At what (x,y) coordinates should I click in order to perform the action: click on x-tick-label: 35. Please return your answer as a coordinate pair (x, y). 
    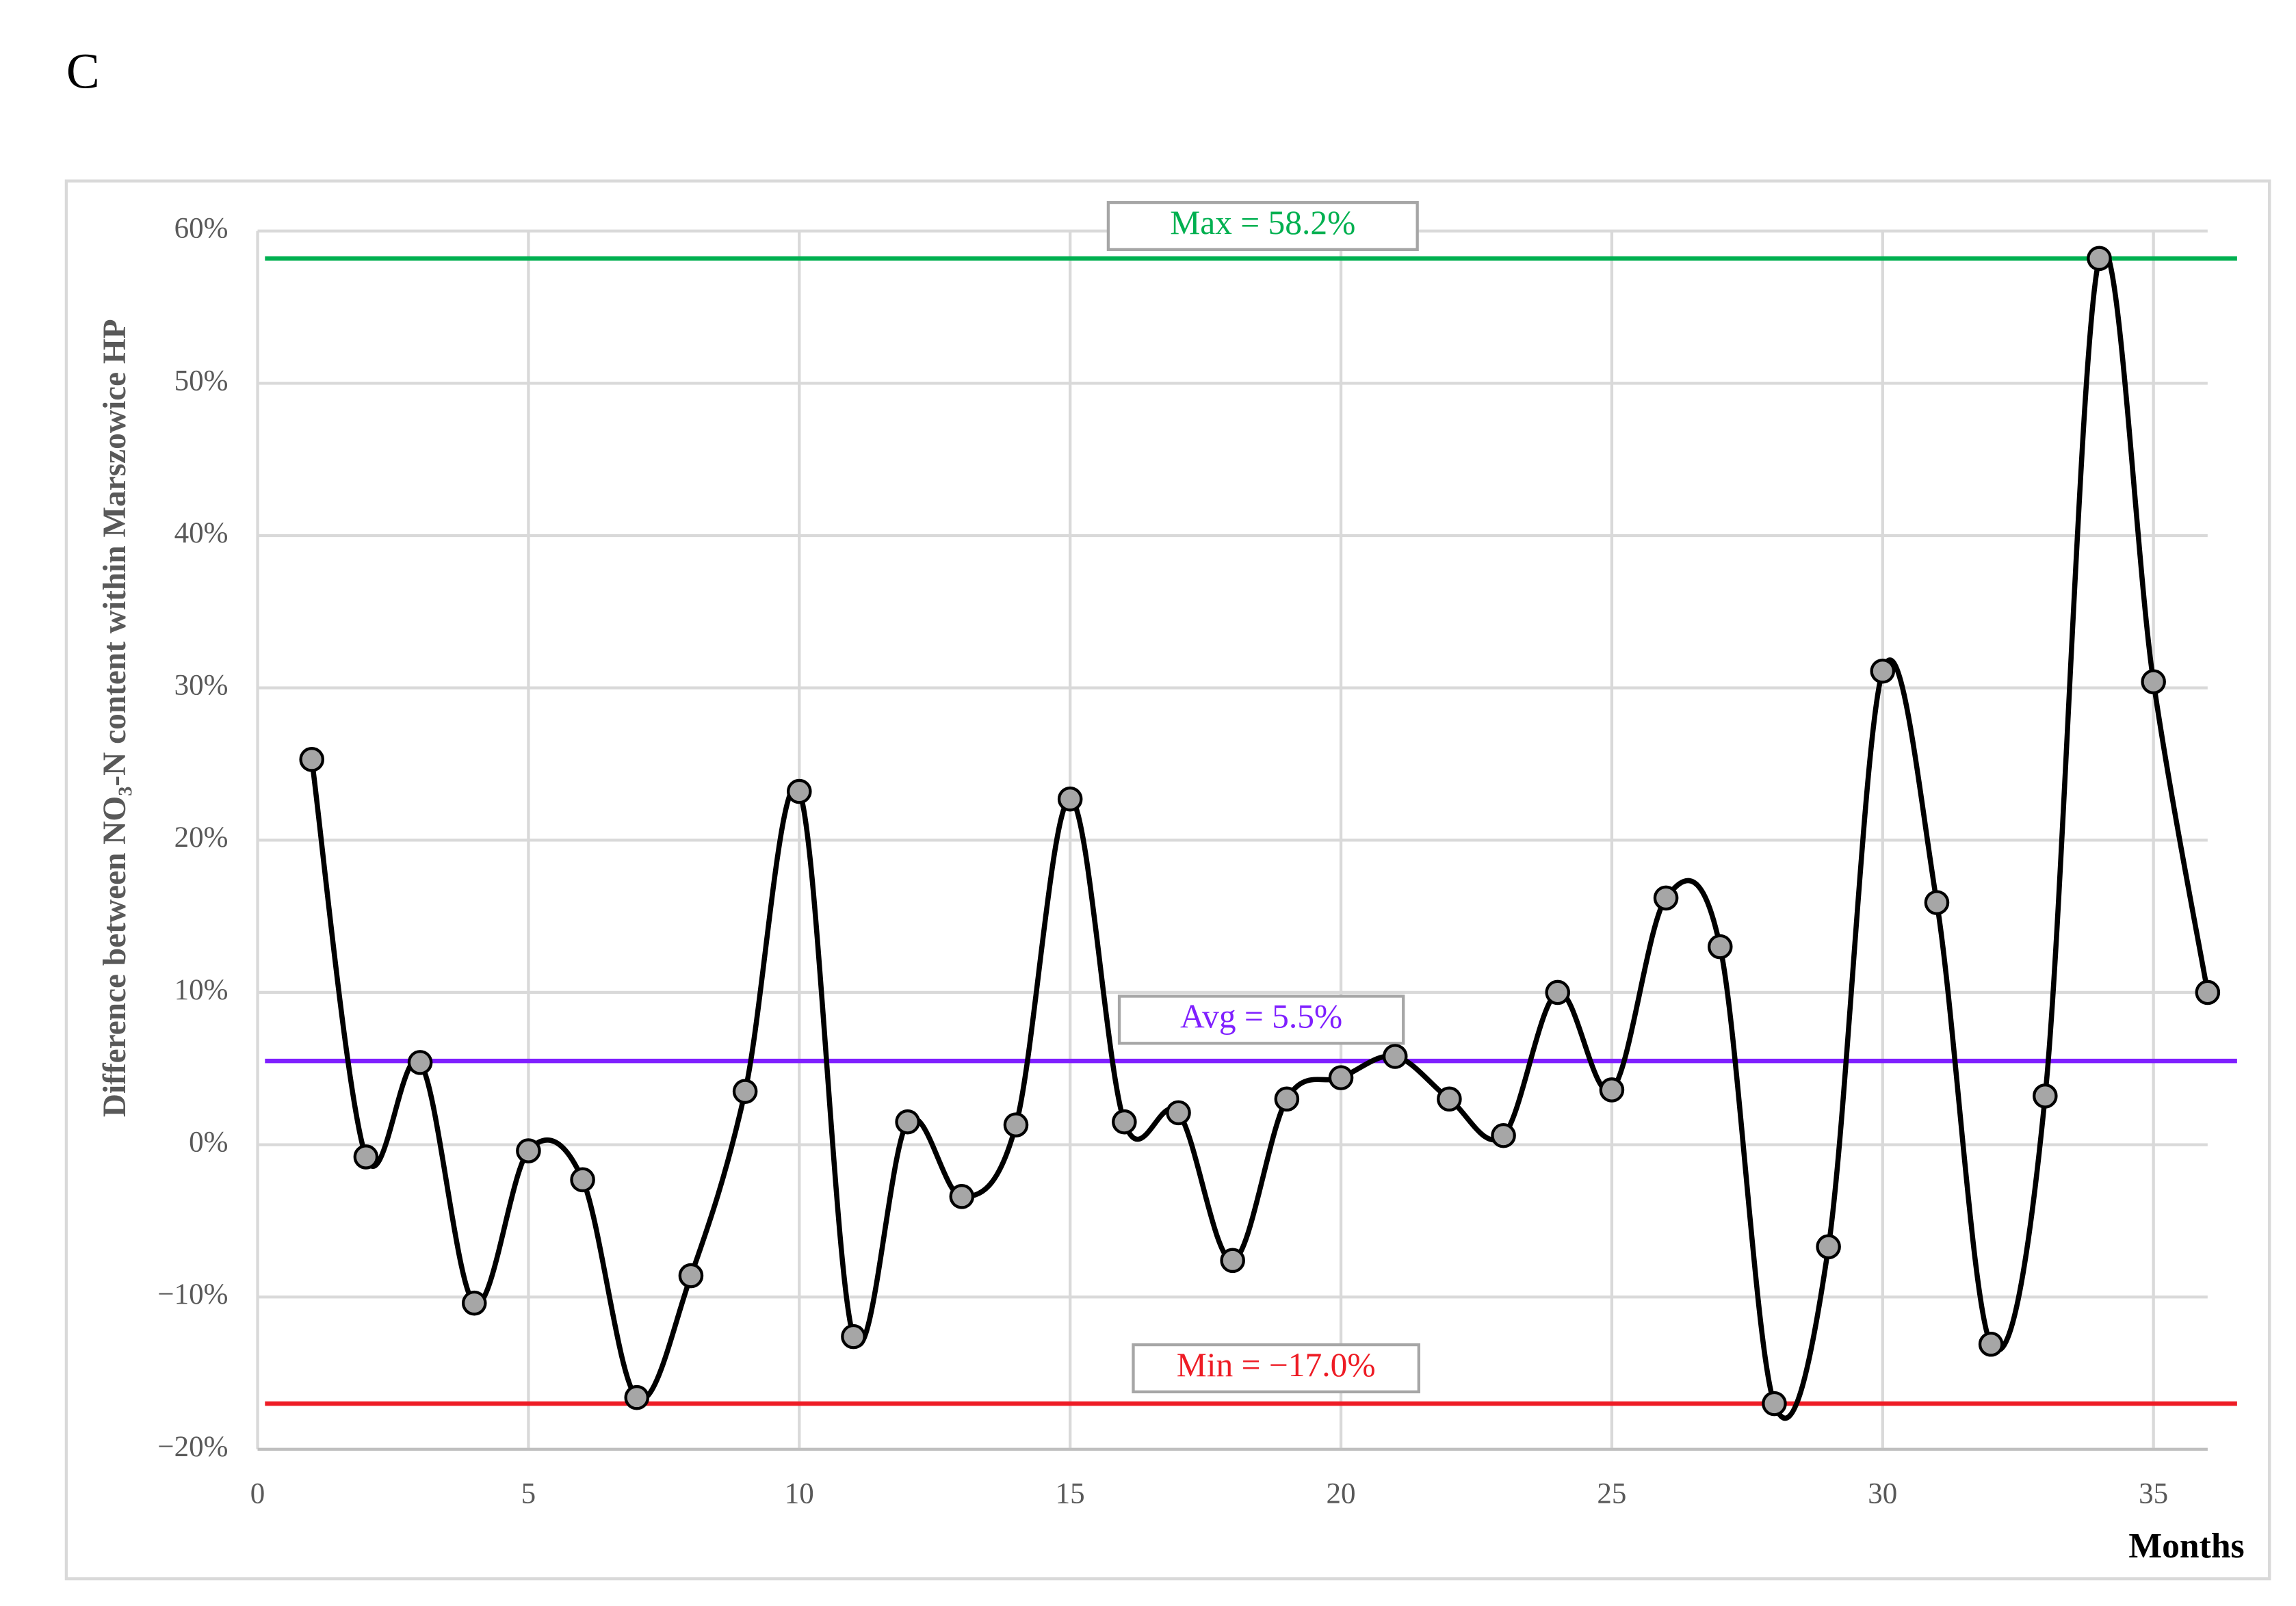
    Looking at the image, I should click on (2154, 1494).